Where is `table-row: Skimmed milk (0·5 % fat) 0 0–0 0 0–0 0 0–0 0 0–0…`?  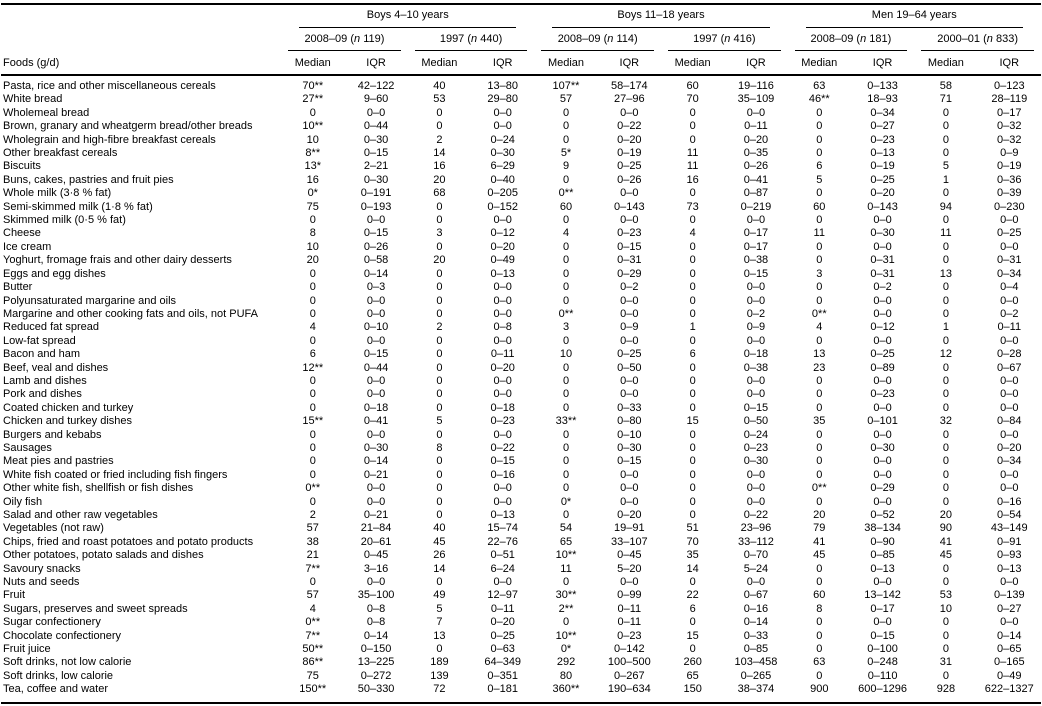 table-row: Skimmed milk (0·5 % fat) 0 0–0 0 0–0 0 0–0 0 0–0… is located at coordinates (521, 220).